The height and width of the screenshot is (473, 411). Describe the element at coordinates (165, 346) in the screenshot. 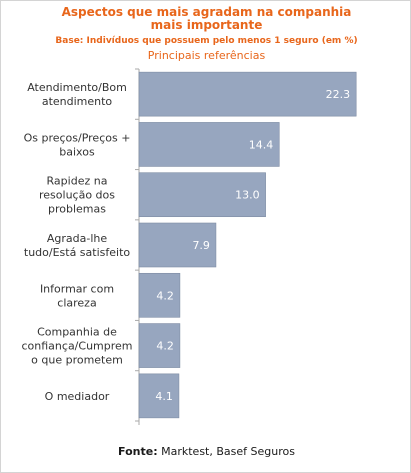

I see `bar-value-label-6: 4.2` at that location.